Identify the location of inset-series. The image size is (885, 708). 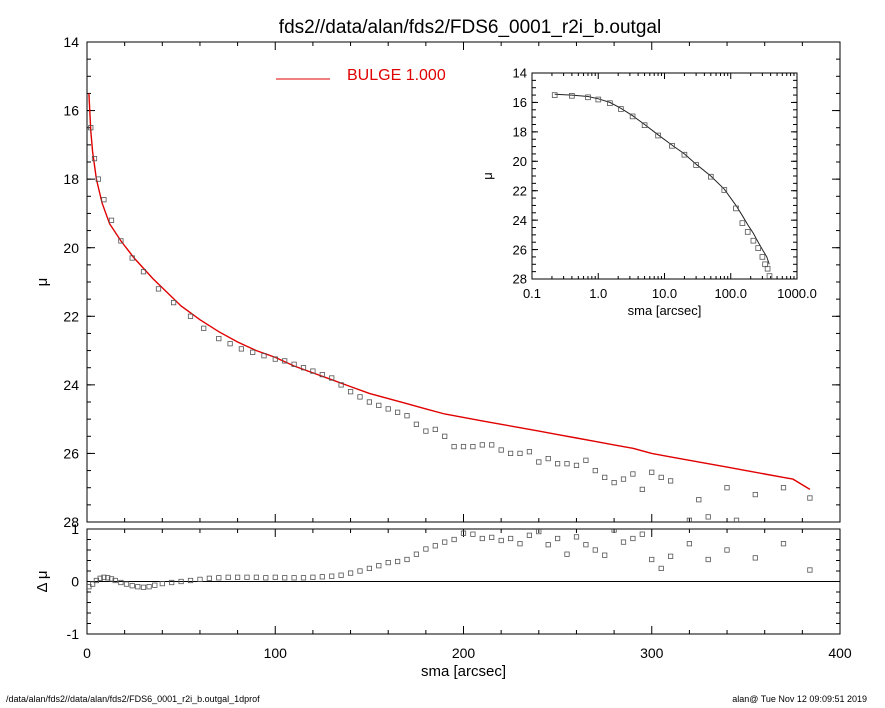
(662, 185).